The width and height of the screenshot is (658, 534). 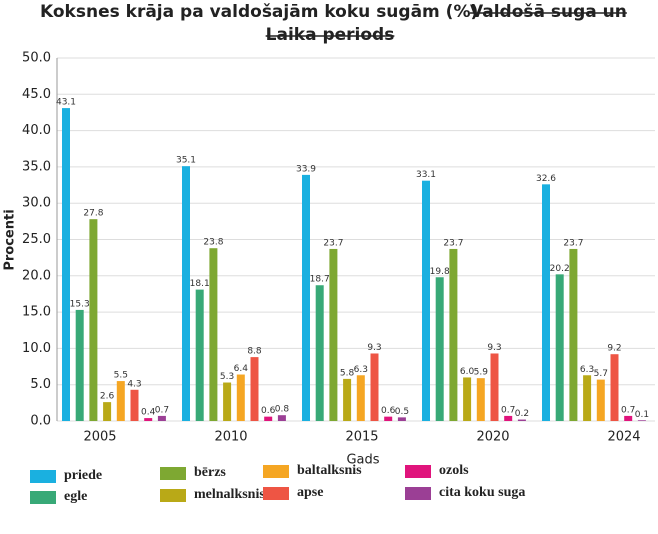 I want to click on value-label: 2.6, so click(x=107, y=397).